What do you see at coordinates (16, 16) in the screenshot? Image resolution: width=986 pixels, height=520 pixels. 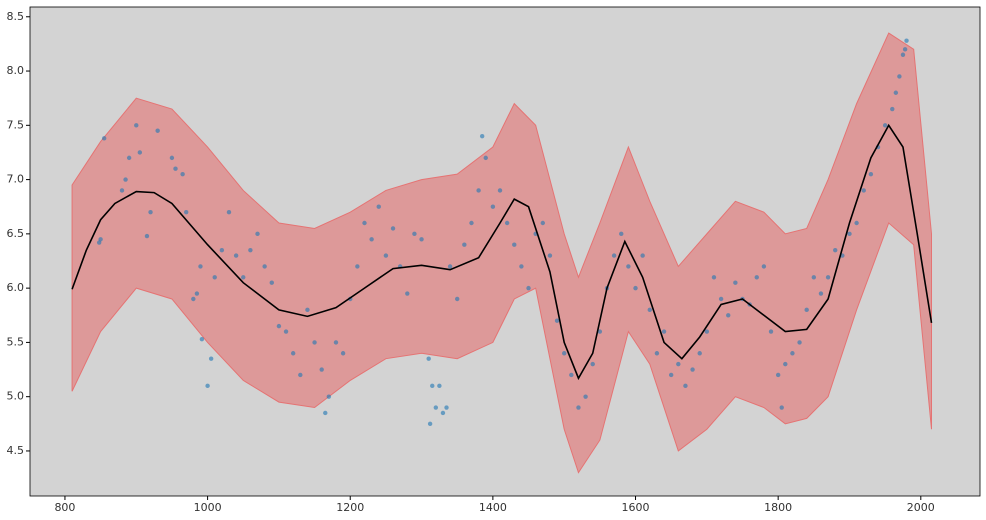 I see `y-tick-label: 8.5` at bounding box center [16, 16].